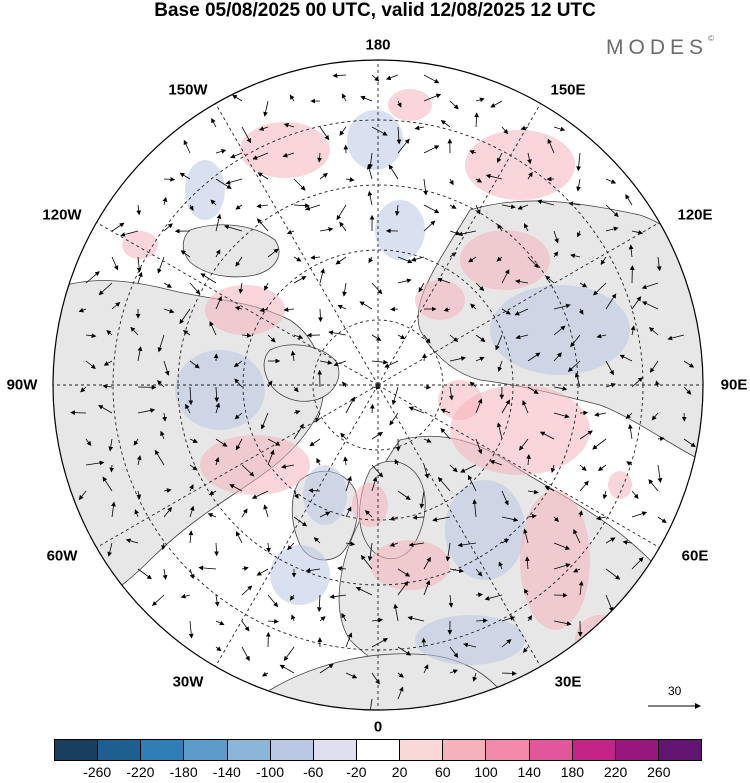  Describe the element at coordinates (226, 772) in the screenshot. I see `colorbar-tick-label: -140` at that location.